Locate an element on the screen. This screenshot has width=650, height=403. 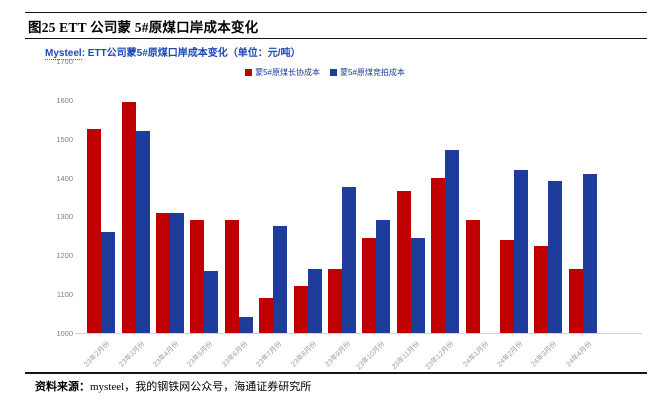
caption-divider is located at coordinates (336, 38).